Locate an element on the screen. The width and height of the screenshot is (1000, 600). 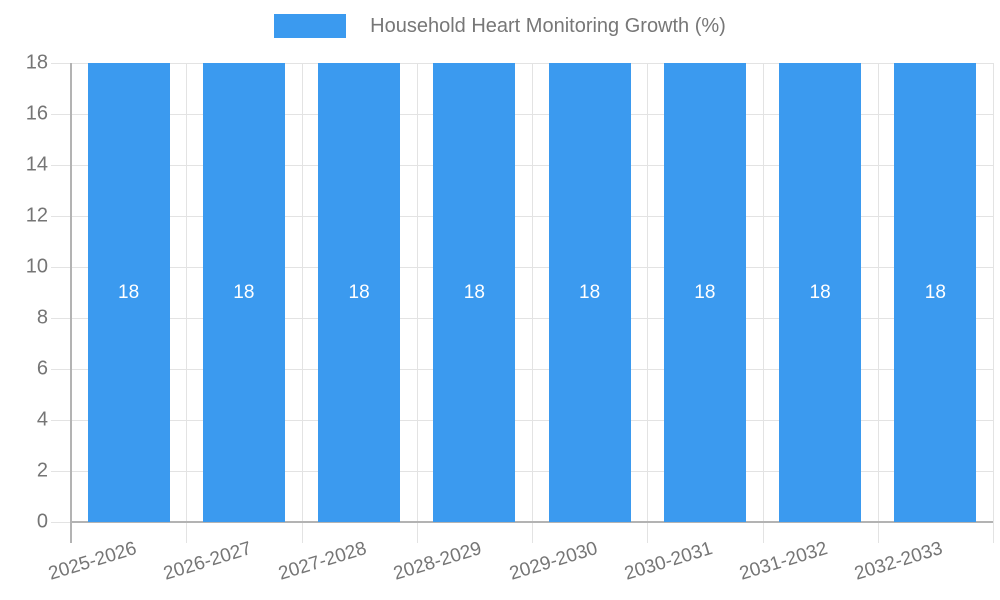
y-tick-label: 6 is located at coordinates (42, 368).